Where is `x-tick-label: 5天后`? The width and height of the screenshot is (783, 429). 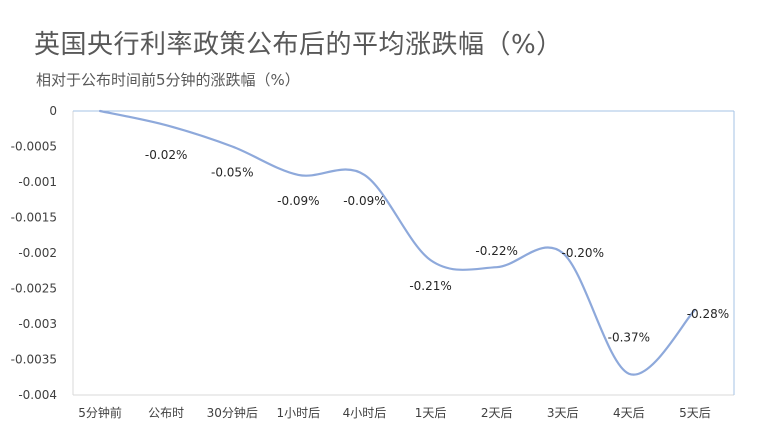 x-tick-label: 5天后 is located at coordinates (695, 413).